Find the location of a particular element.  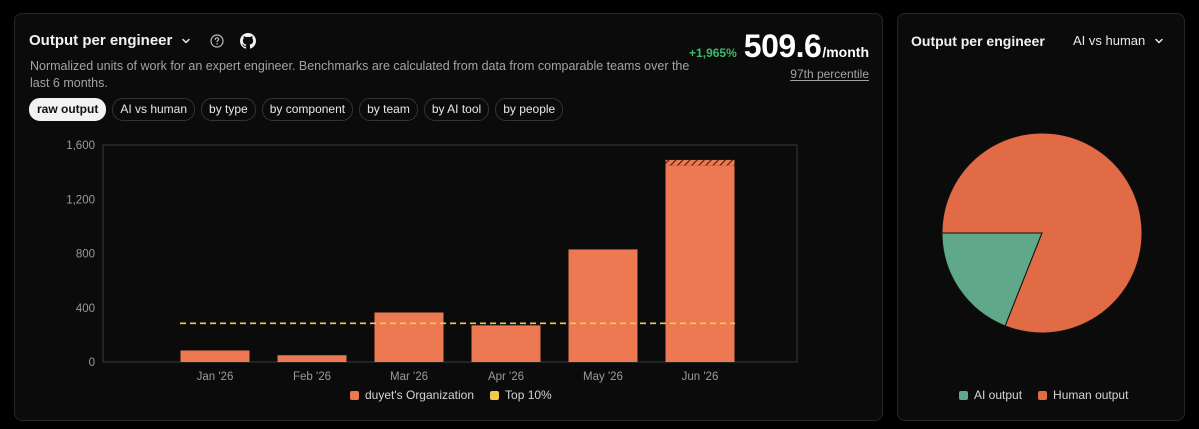

y-tick-label: 1,200 is located at coordinates (80, 200).